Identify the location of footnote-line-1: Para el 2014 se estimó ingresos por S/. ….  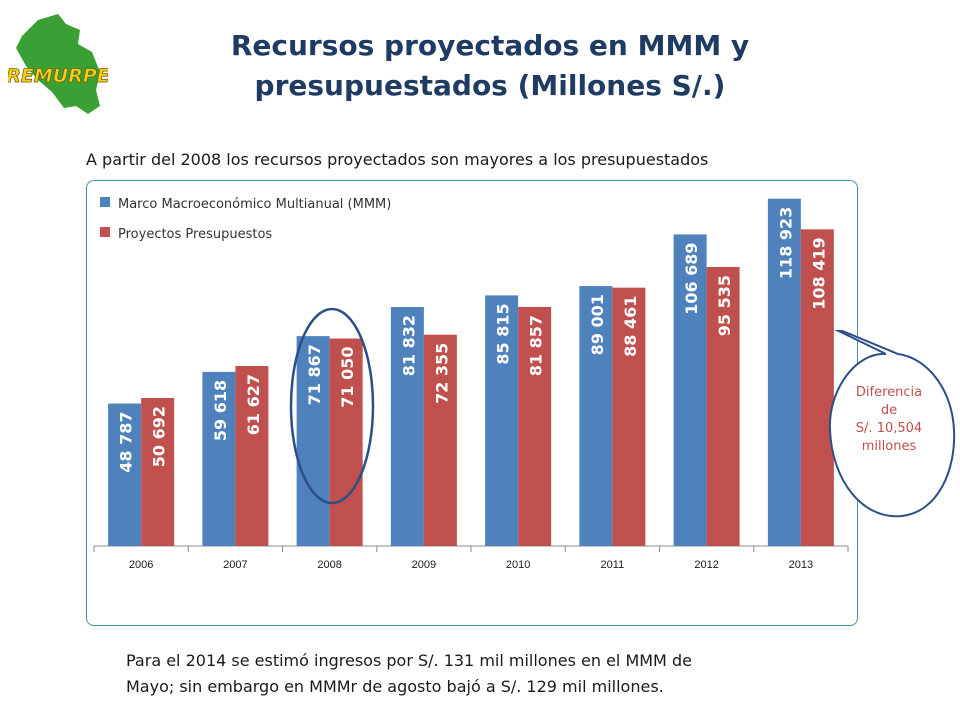
(409, 660).